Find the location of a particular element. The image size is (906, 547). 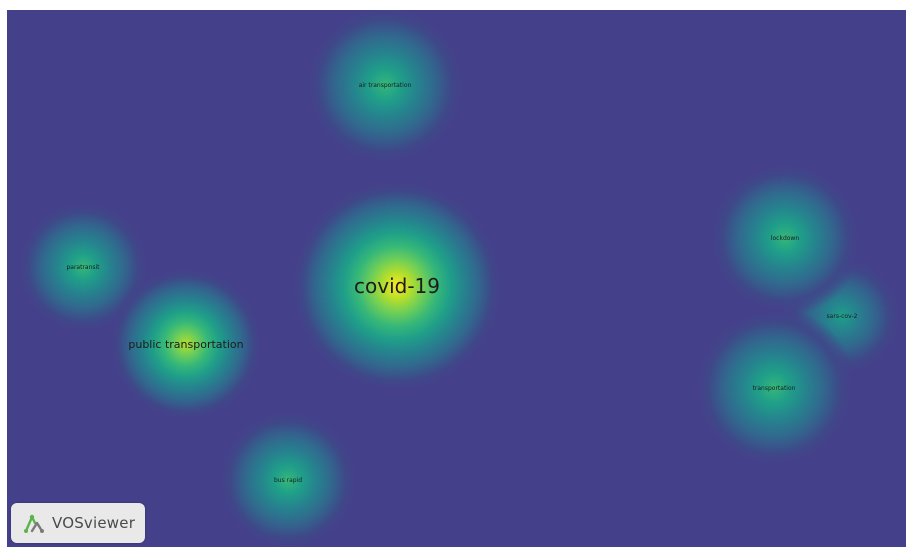

density-blob-transportation is located at coordinates (774, 388).